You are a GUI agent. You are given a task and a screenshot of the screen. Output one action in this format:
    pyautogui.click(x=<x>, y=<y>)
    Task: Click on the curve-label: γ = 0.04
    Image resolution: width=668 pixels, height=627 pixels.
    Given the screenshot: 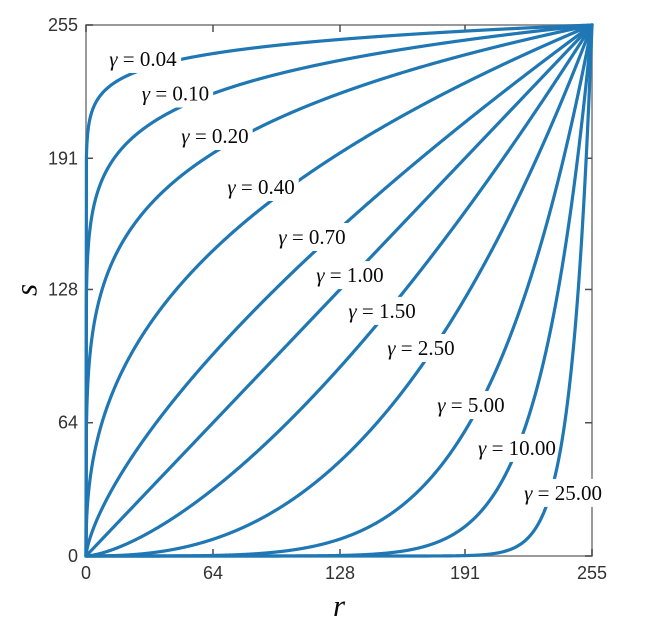 What is the action you would take?
    pyautogui.click(x=143, y=59)
    